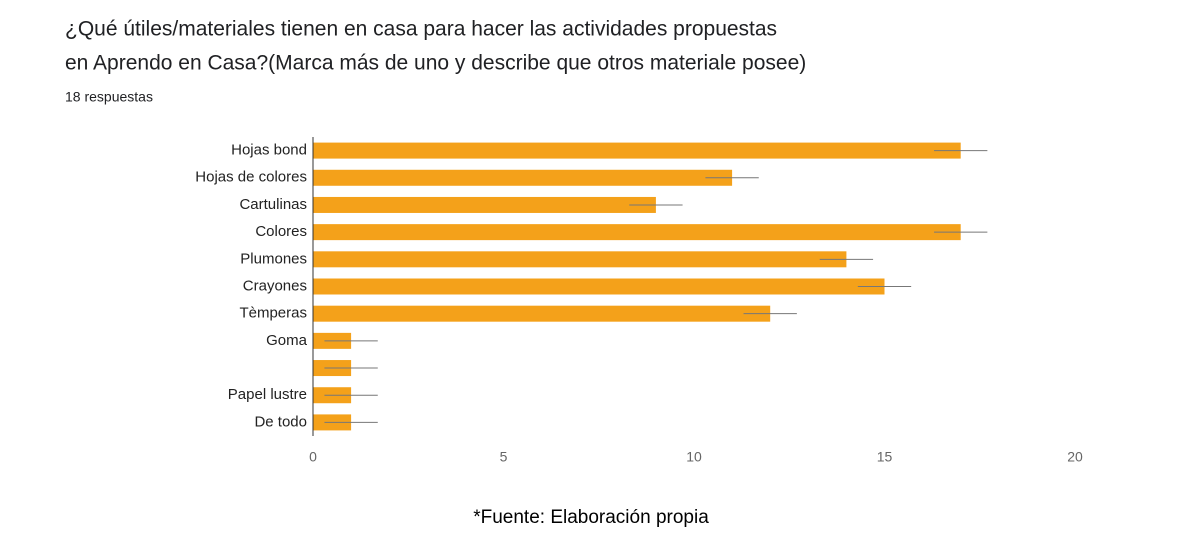 Image resolution: width=1182 pixels, height=556 pixels. What do you see at coordinates (1075, 457) in the screenshot?
I see `x-tick-label: 20` at bounding box center [1075, 457].